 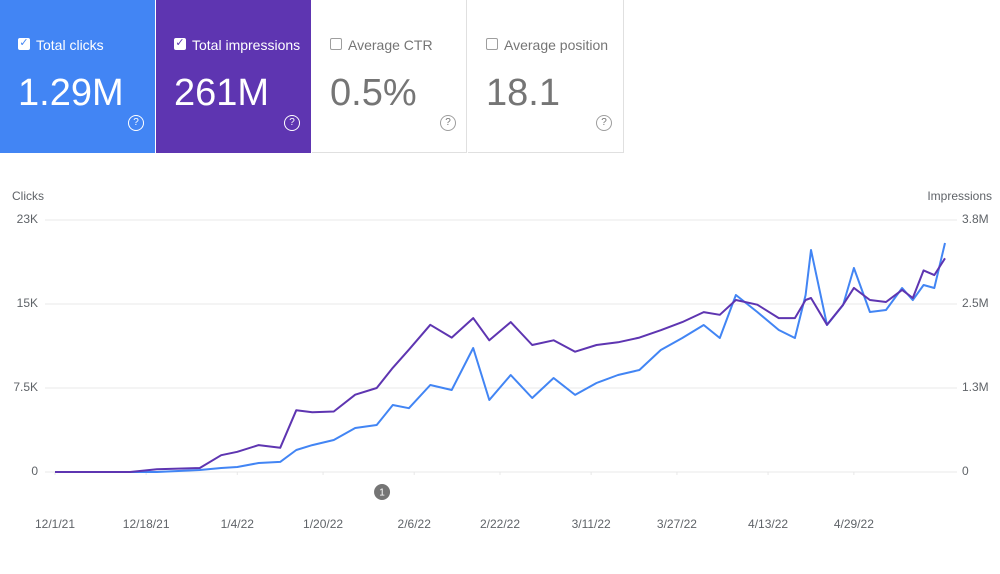 What do you see at coordinates (323, 524) in the screenshot?
I see `x-tick-label: 1/20/22` at bounding box center [323, 524].